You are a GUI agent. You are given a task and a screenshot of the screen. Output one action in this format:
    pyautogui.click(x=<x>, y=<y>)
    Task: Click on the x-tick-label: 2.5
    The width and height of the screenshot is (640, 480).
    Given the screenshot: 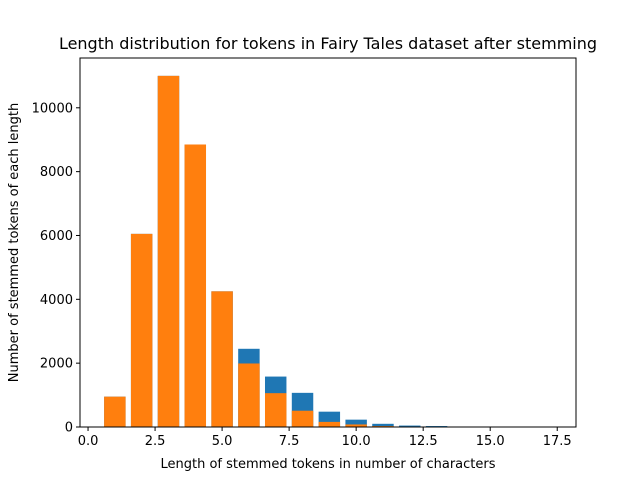 What is the action you would take?
    pyautogui.click(x=155, y=441)
    